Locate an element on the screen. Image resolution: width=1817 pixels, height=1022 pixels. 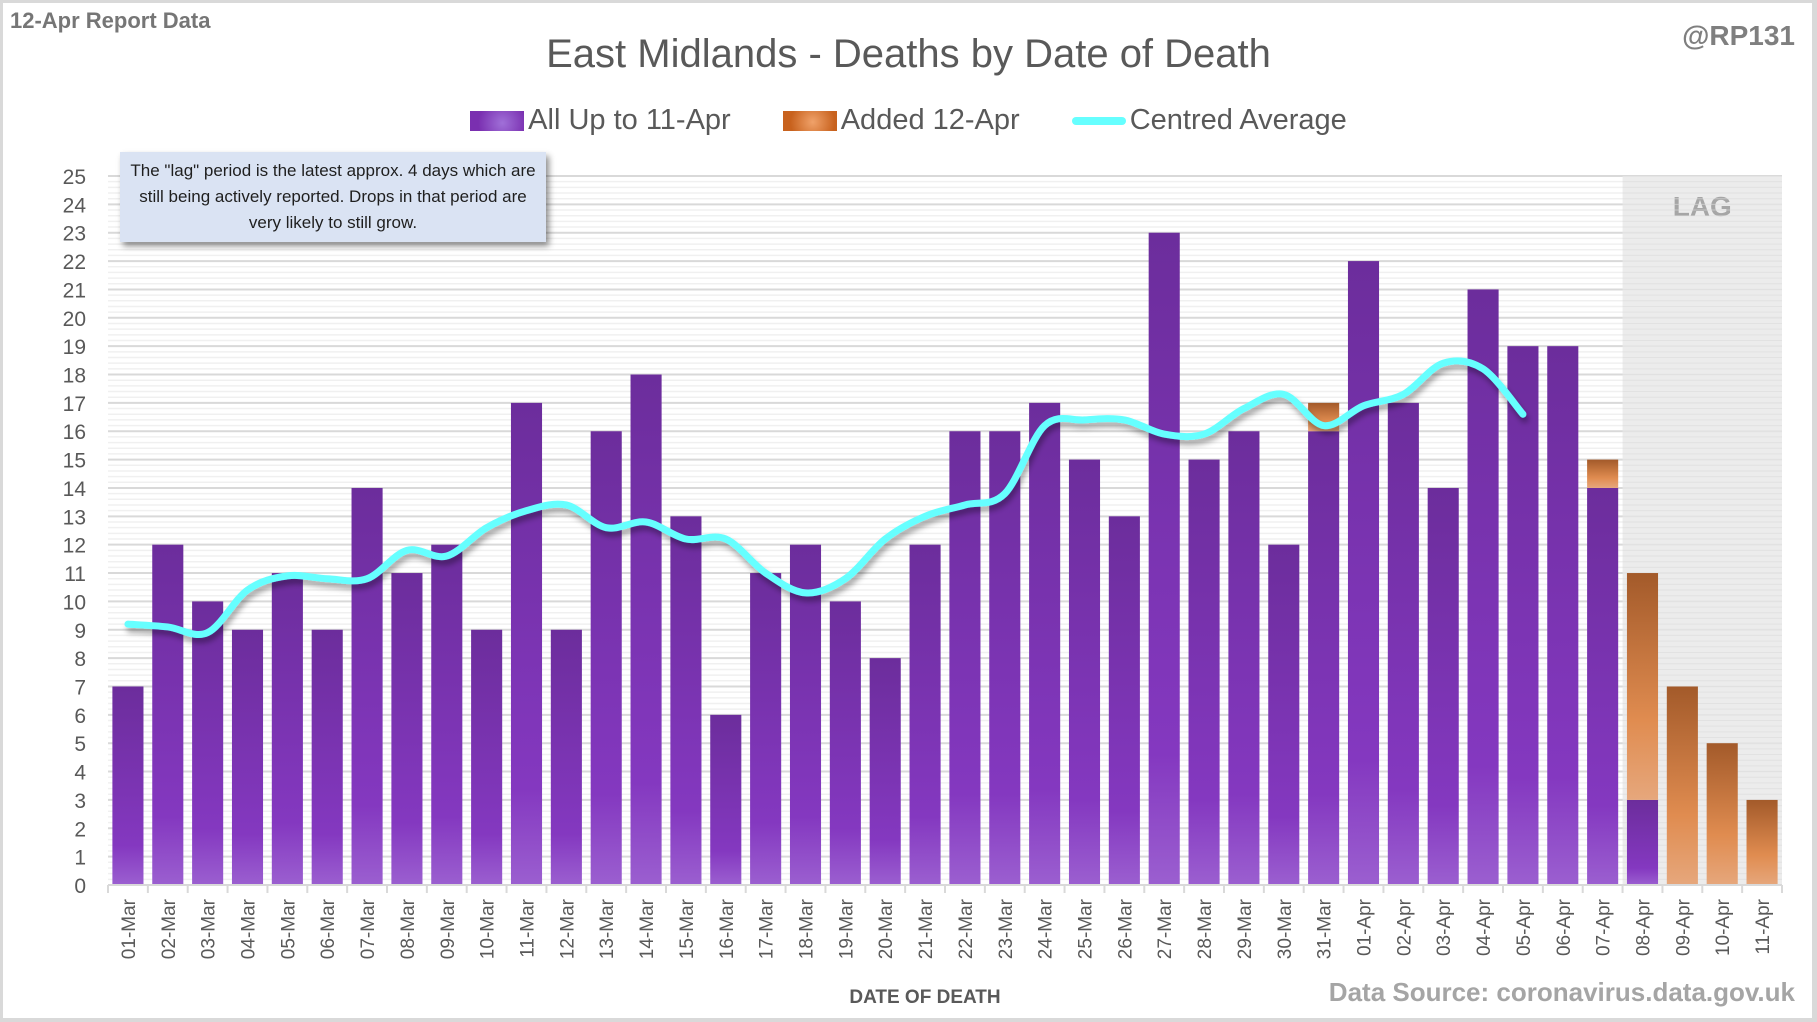
x-tick-label: 30-Mar is located at coordinates (1285, 928).